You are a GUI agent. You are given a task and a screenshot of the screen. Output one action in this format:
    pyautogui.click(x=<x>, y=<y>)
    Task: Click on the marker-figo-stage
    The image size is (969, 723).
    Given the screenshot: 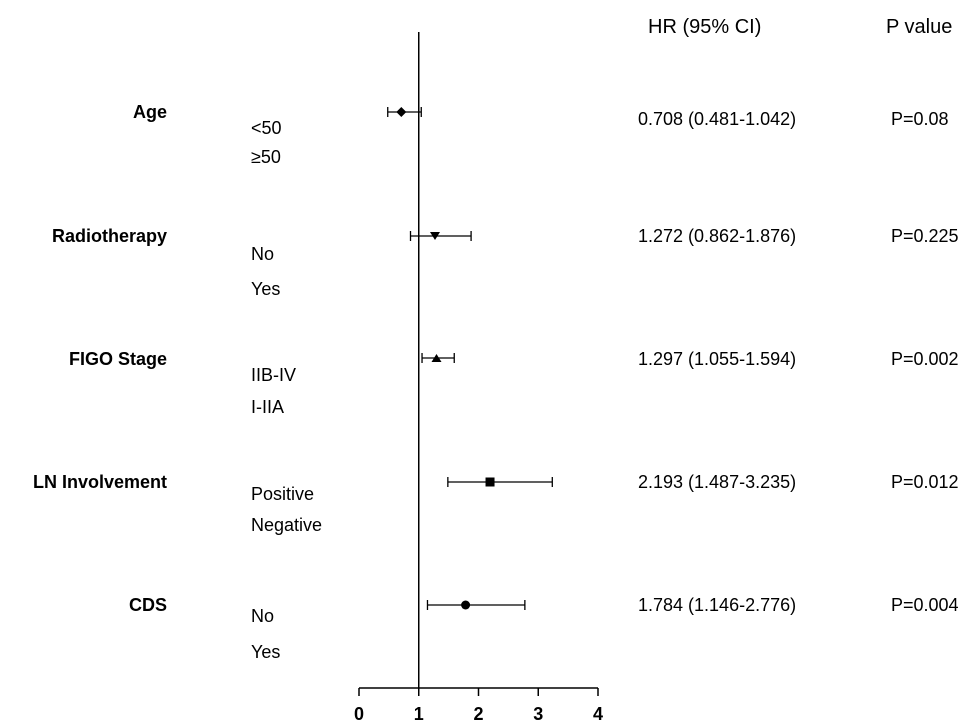 What is the action you would take?
    pyautogui.click(x=436, y=358)
    